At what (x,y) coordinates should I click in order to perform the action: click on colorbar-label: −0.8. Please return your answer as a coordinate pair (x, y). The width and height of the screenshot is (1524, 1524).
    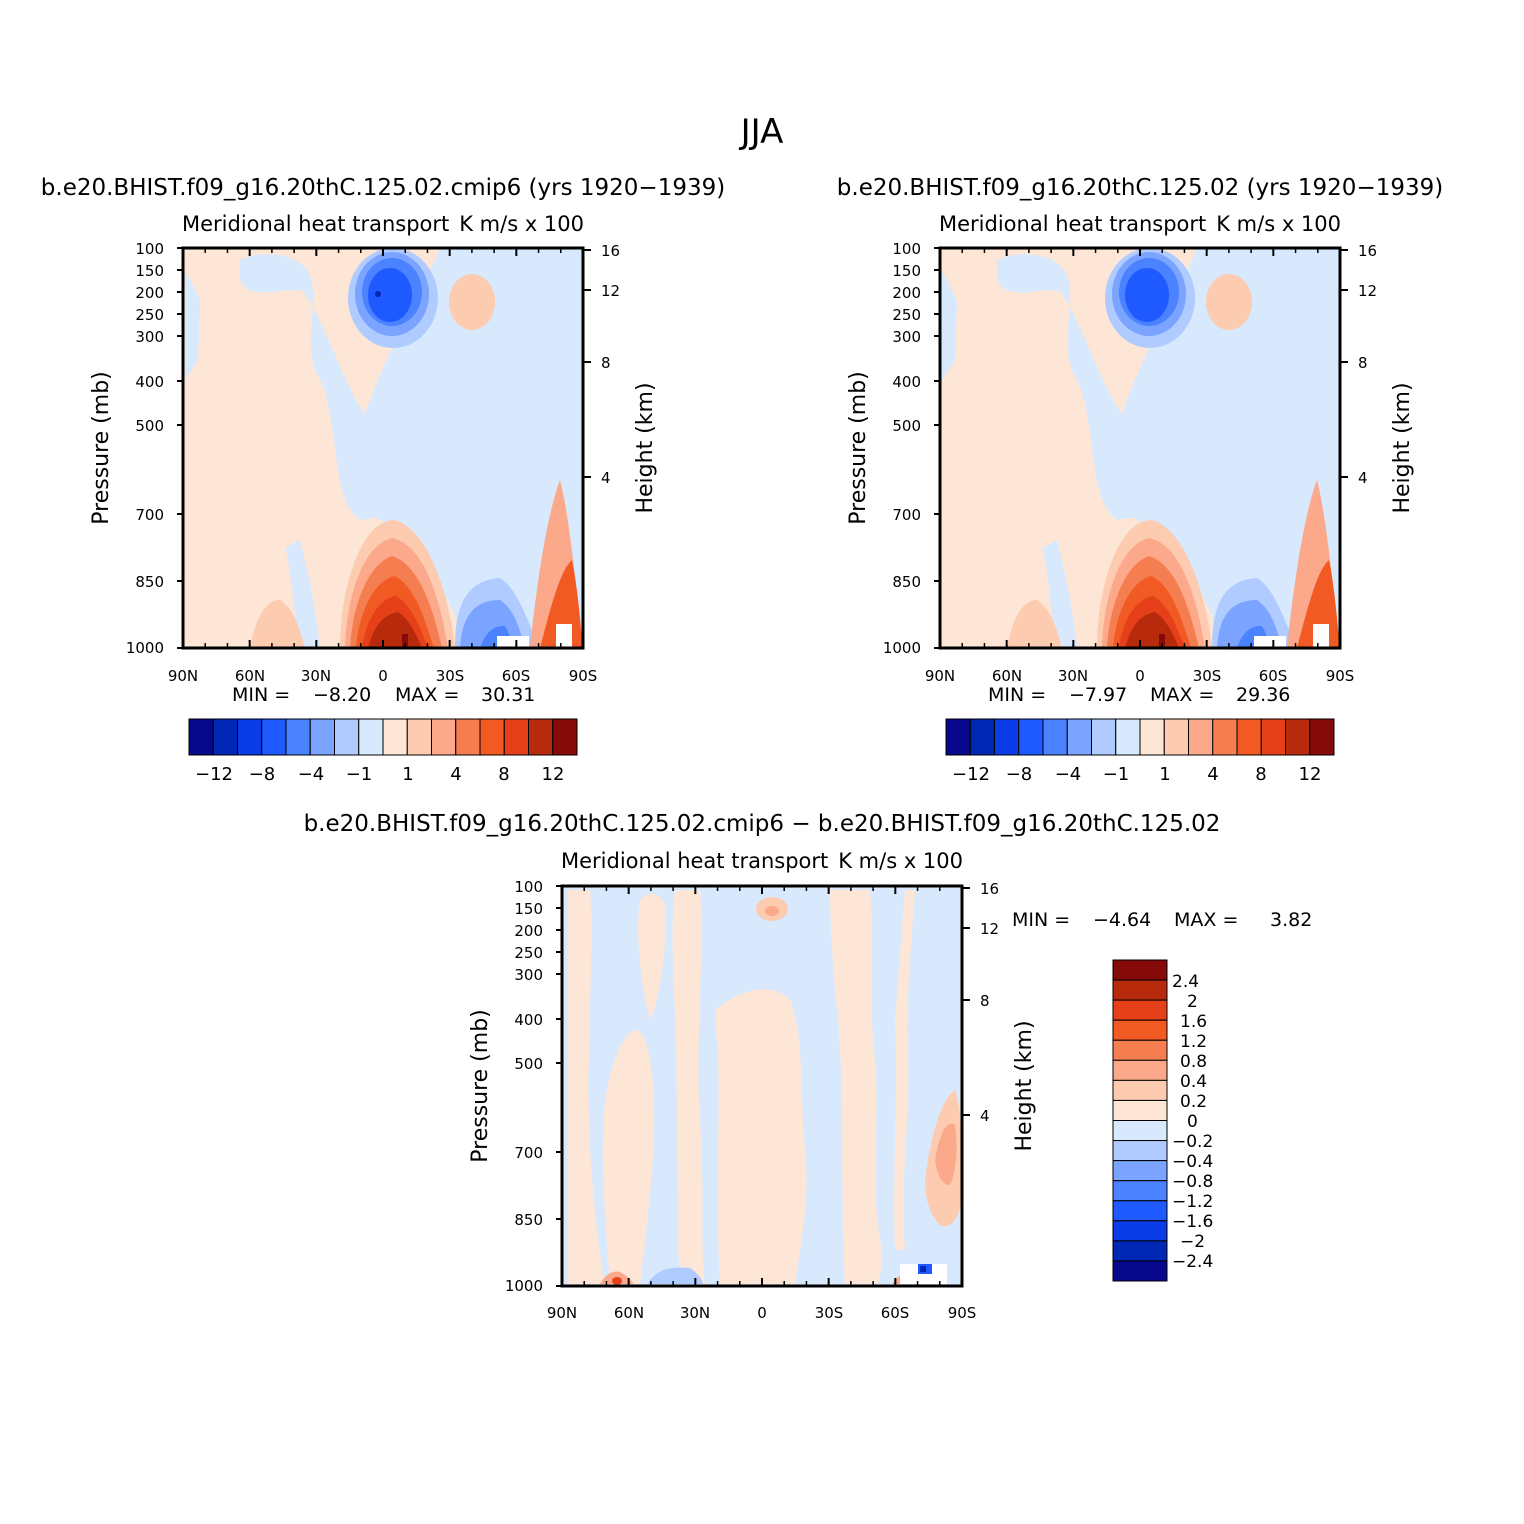
    Looking at the image, I should click on (1192, 1182).